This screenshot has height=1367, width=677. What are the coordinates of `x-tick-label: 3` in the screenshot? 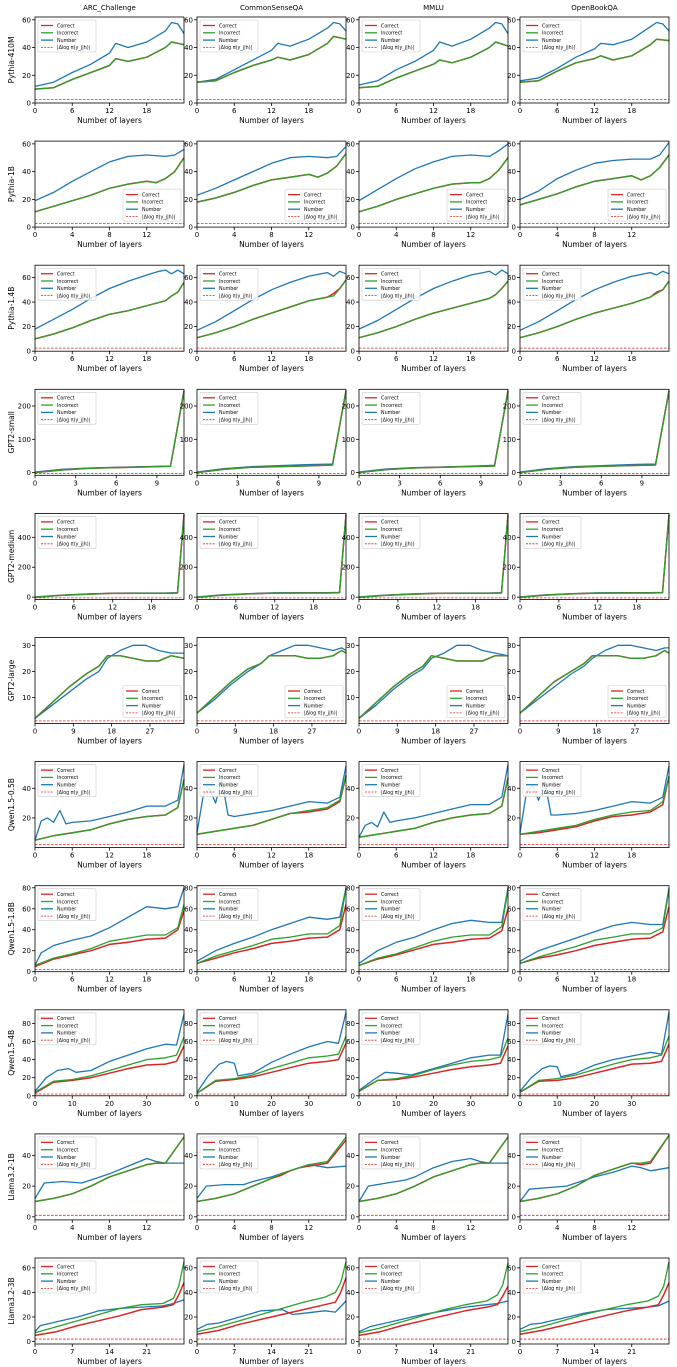 It's located at (560, 483).